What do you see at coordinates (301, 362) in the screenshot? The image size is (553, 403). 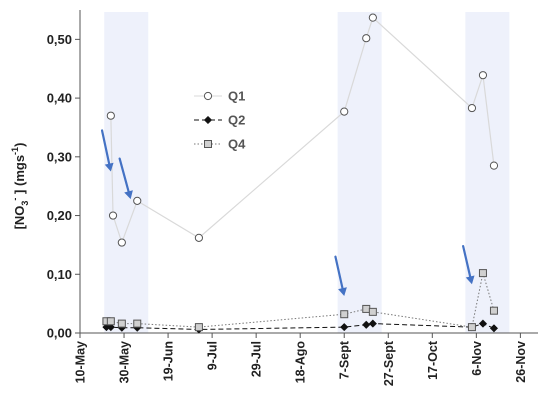 I see `x-tick-label: 18-Ago` at bounding box center [301, 362].